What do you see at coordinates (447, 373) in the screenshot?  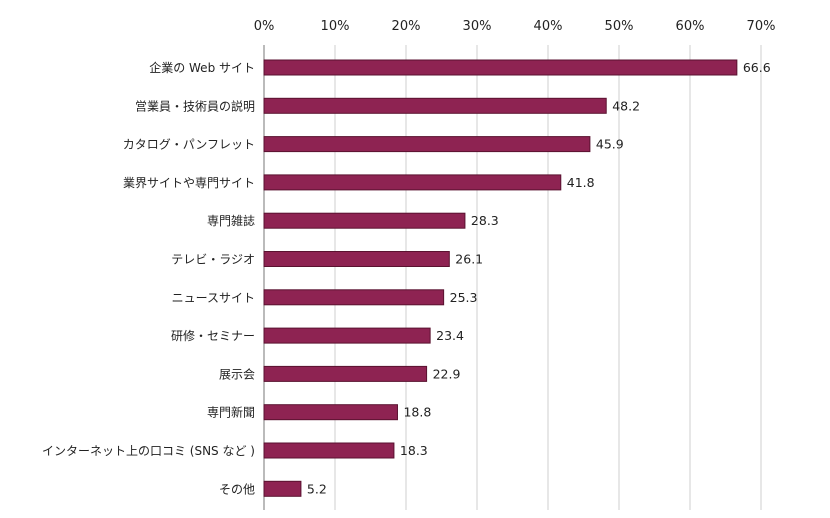 I see `data-label: 22.9` at bounding box center [447, 373].